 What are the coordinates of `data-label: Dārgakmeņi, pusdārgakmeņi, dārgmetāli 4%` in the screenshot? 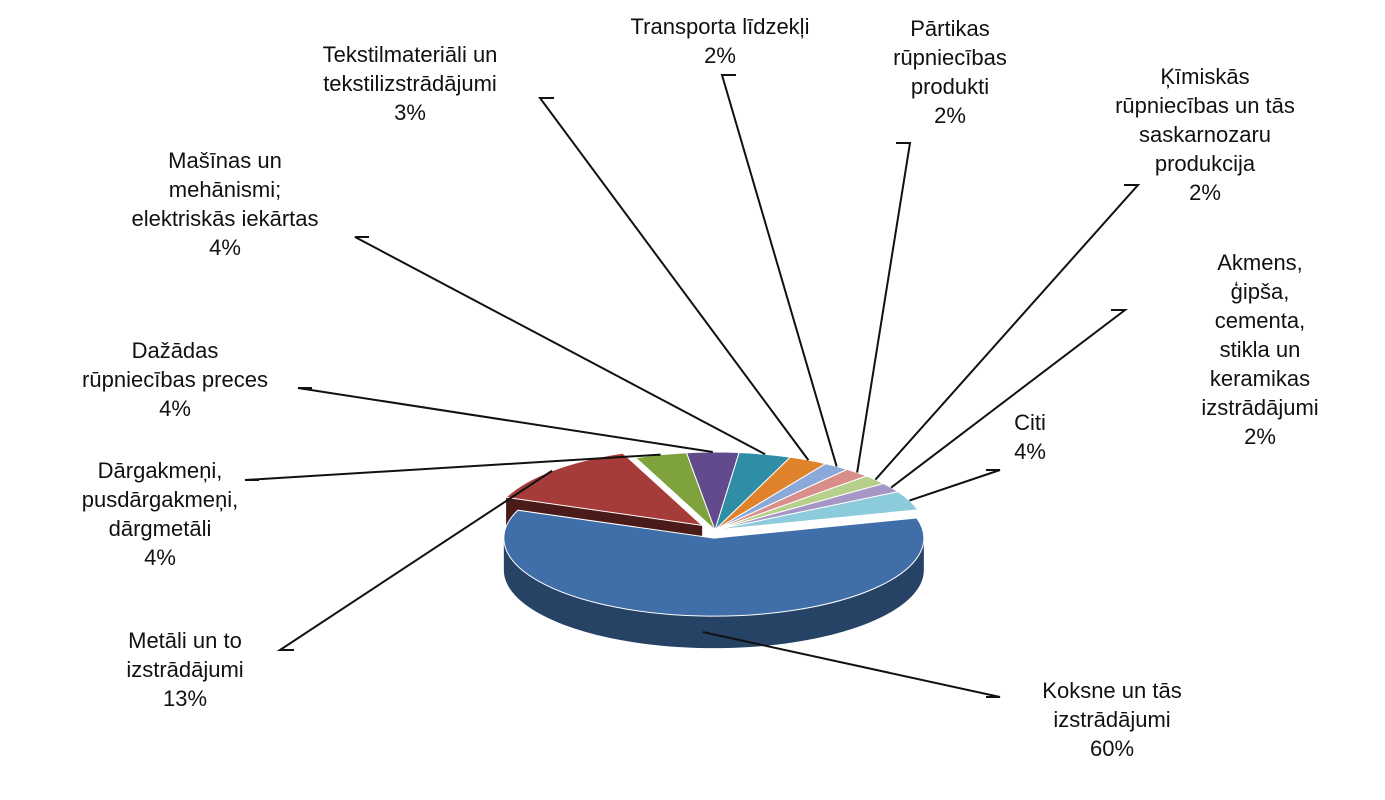 It's located at (160, 514).